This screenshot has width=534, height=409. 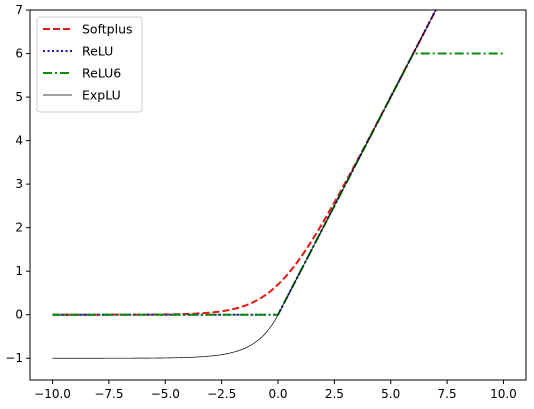 What do you see at coordinates (101, 95) in the screenshot?
I see `legend-label-explu: ExpLU` at bounding box center [101, 95].